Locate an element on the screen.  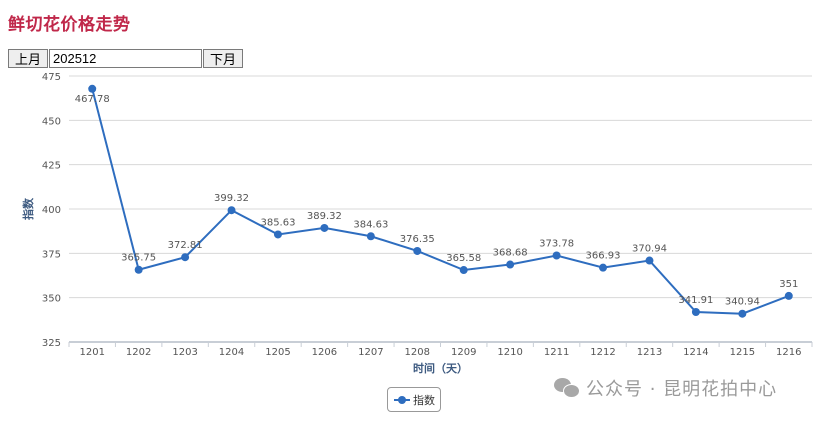
y-tick-label: 350 is located at coordinates (51, 299).